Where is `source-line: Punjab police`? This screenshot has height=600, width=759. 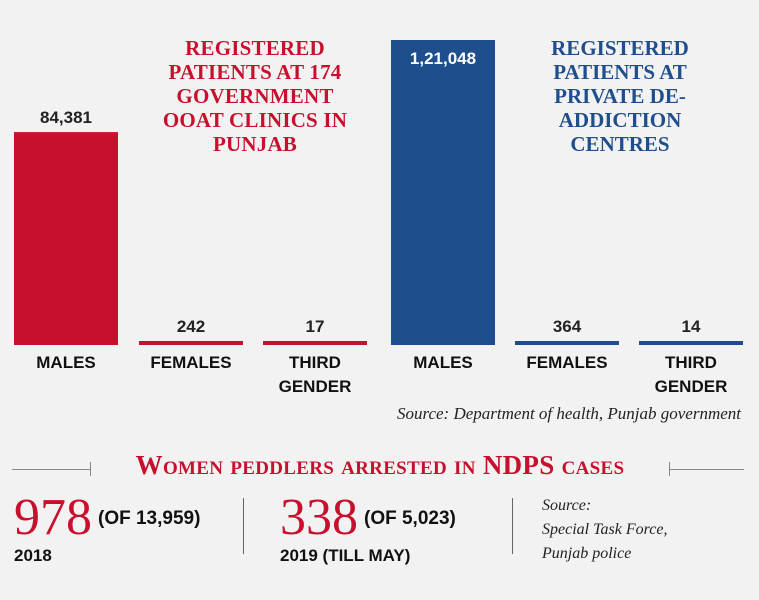 source-line: Punjab police is located at coordinates (587, 553).